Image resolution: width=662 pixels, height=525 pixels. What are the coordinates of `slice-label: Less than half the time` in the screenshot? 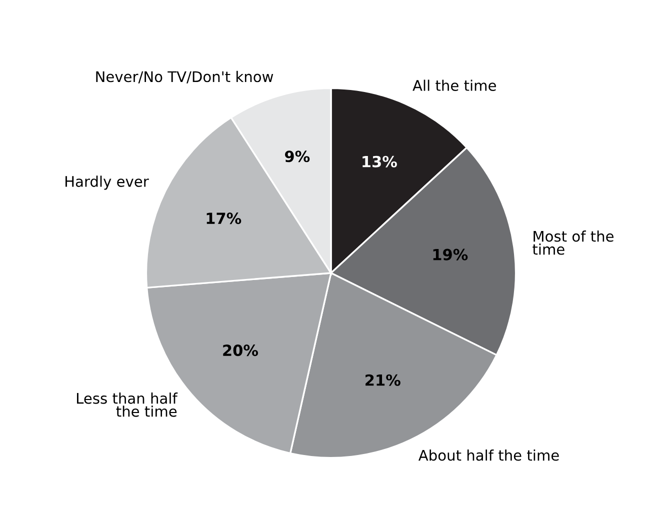 It's located at (127, 404).